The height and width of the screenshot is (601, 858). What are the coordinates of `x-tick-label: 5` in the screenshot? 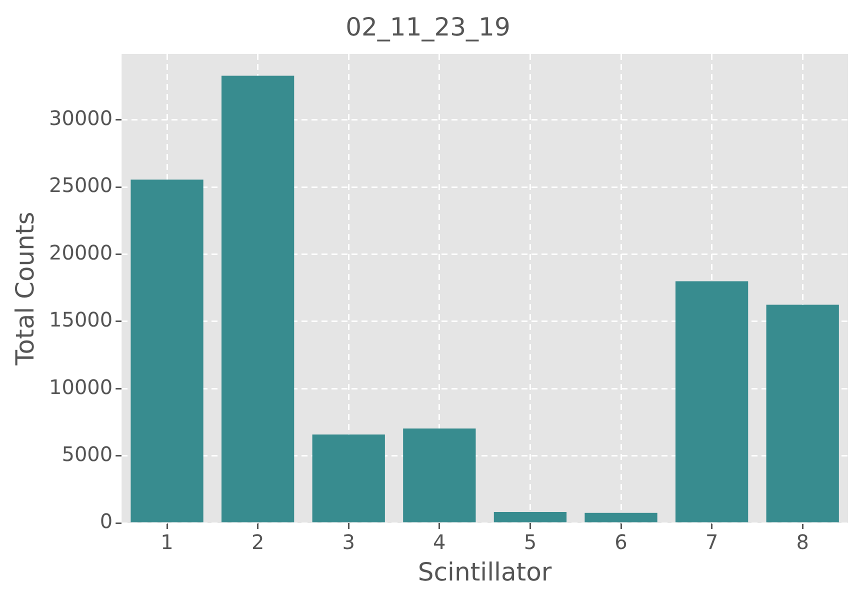 It's located at (530, 542).